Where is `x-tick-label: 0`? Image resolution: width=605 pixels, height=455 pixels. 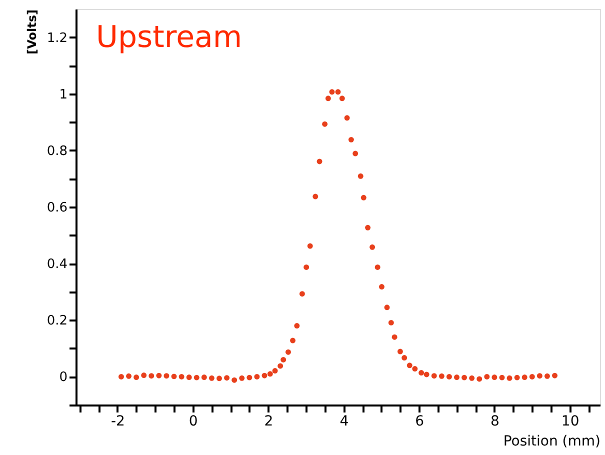
x-tick-label: 0 is located at coordinates (193, 422).